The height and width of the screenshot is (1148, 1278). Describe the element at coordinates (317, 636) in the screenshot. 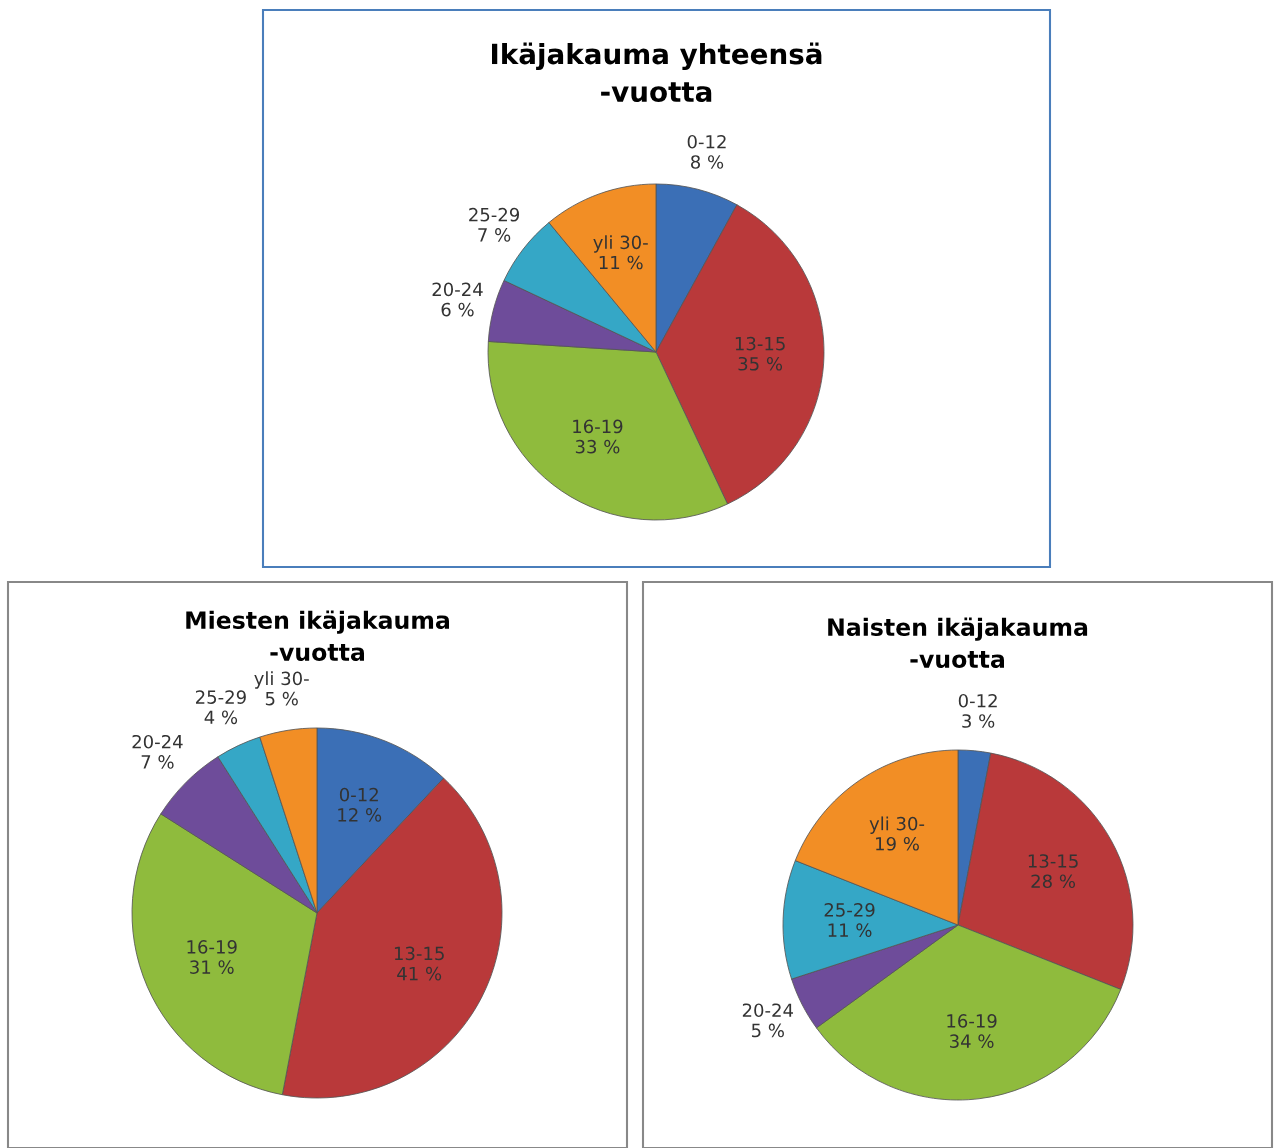

I see `chart-title: Miesten ikäjakauma -vuotta` at that location.